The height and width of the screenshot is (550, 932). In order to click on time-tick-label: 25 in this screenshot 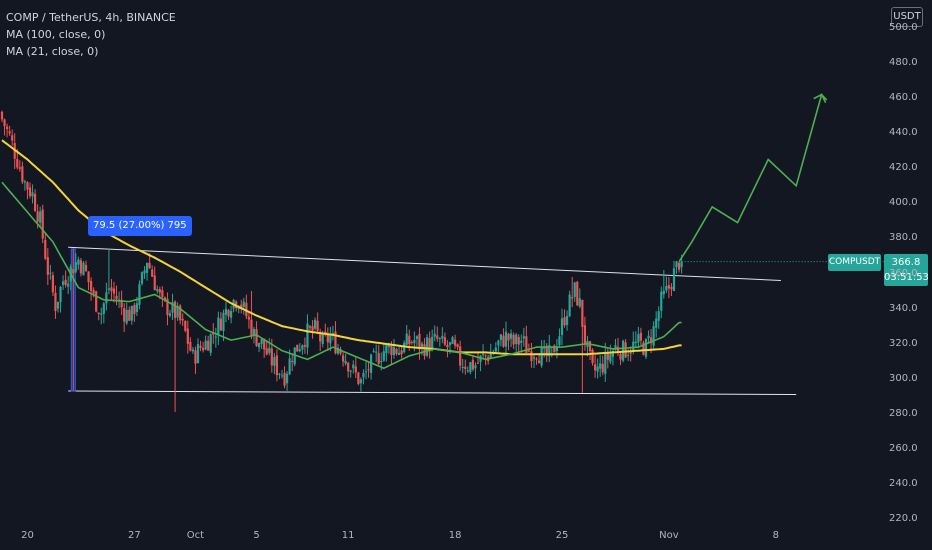, I will do `click(562, 535)`.